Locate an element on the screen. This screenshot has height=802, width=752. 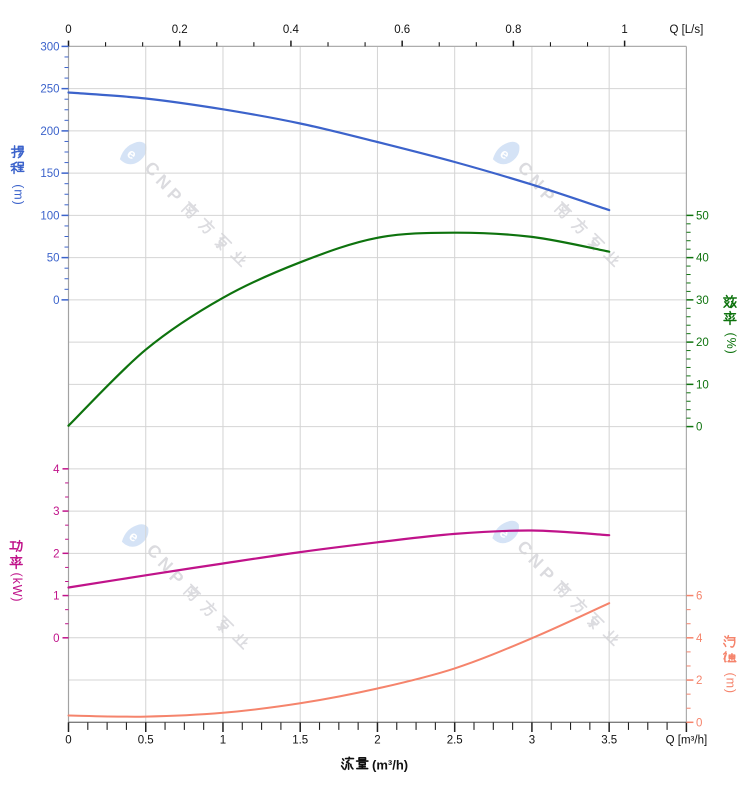
svg-text: Q [L/s] is located at coordinates (686, 30).